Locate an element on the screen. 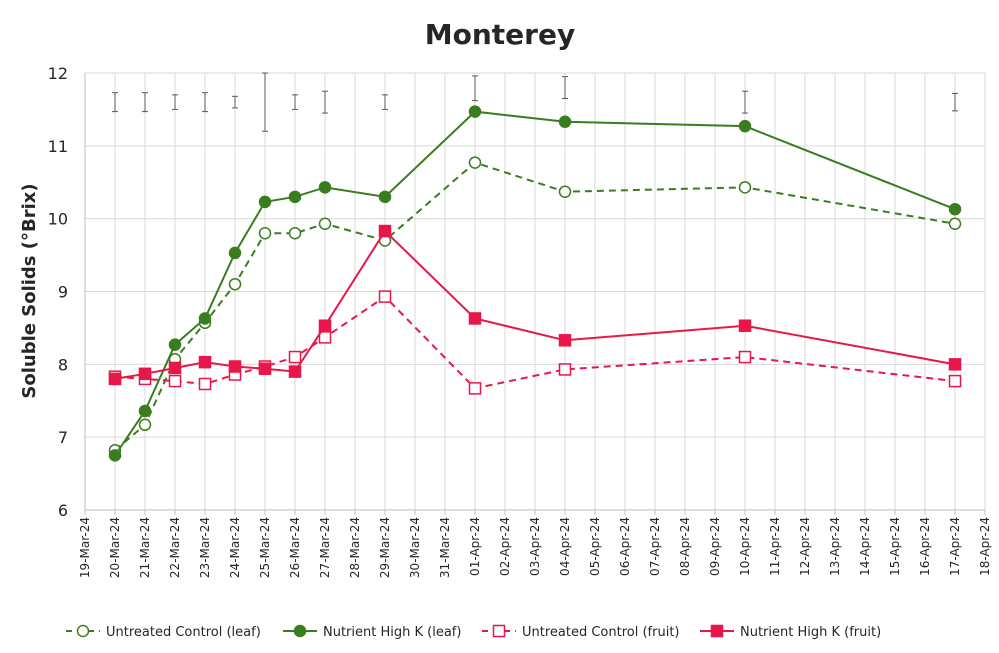 The height and width of the screenshot is (653, 999). legend-label: Untreated Control (fruit) is located at coordinates (601, 632).